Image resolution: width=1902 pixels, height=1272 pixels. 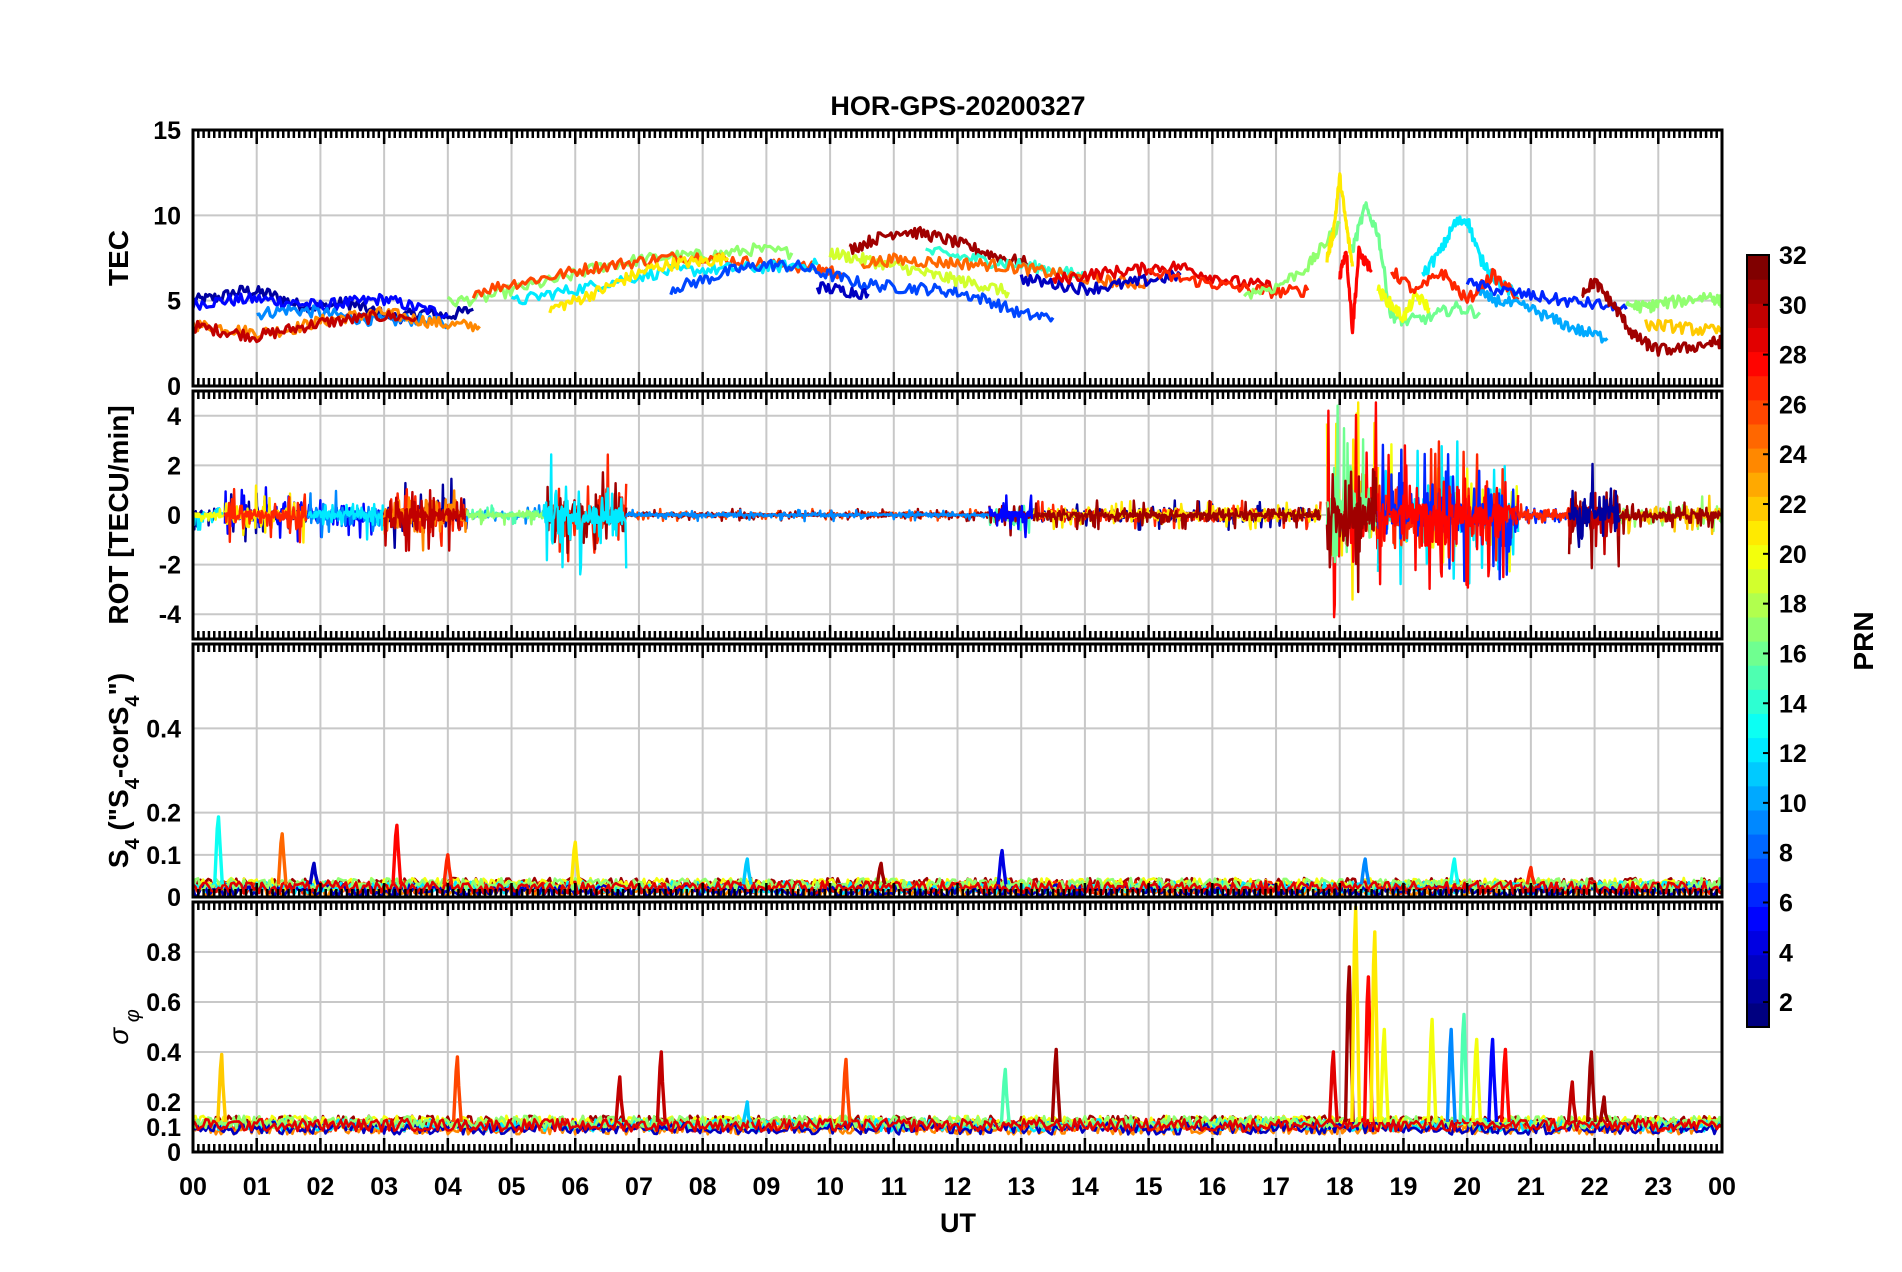 What do you see at coordinates (384, 1187) in the screenshot?
I see `x-tick-label: 03` at bounding box center [384, 1187].